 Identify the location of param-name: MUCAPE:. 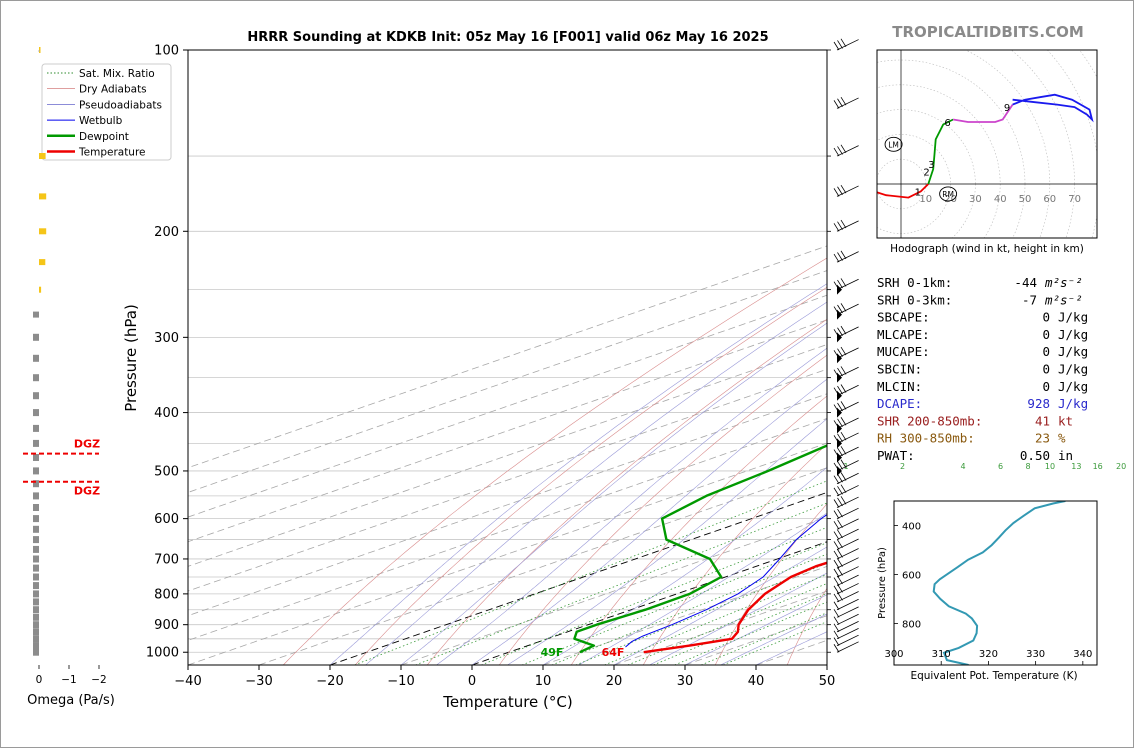
(903, 351).